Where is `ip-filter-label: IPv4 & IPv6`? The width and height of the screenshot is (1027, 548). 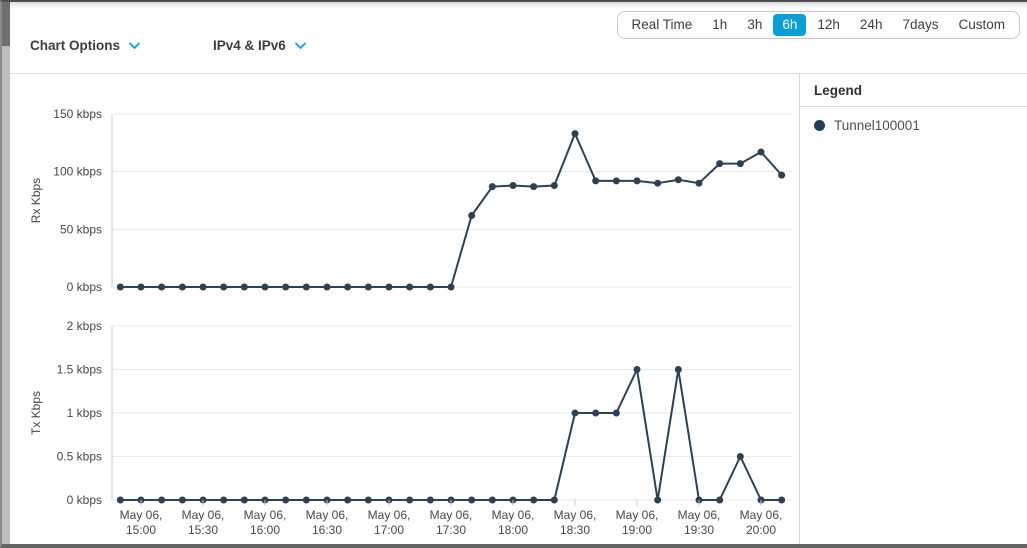
ip-filter-label: IPv4 & IPv6 is located at coordinates (249, 45).